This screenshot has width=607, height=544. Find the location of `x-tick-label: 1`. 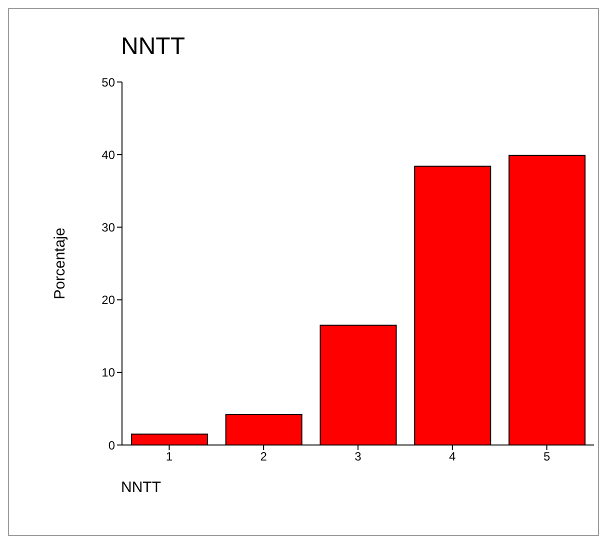

x-tick-label: 1 is located at coordinates (169, 457).